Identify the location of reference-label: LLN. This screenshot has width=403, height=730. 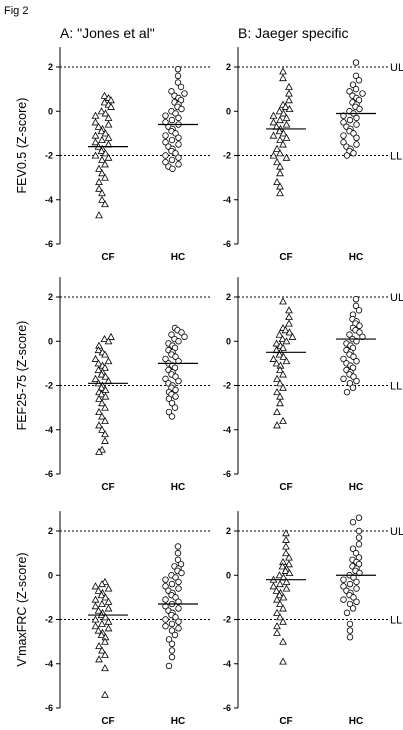
(396, 387).